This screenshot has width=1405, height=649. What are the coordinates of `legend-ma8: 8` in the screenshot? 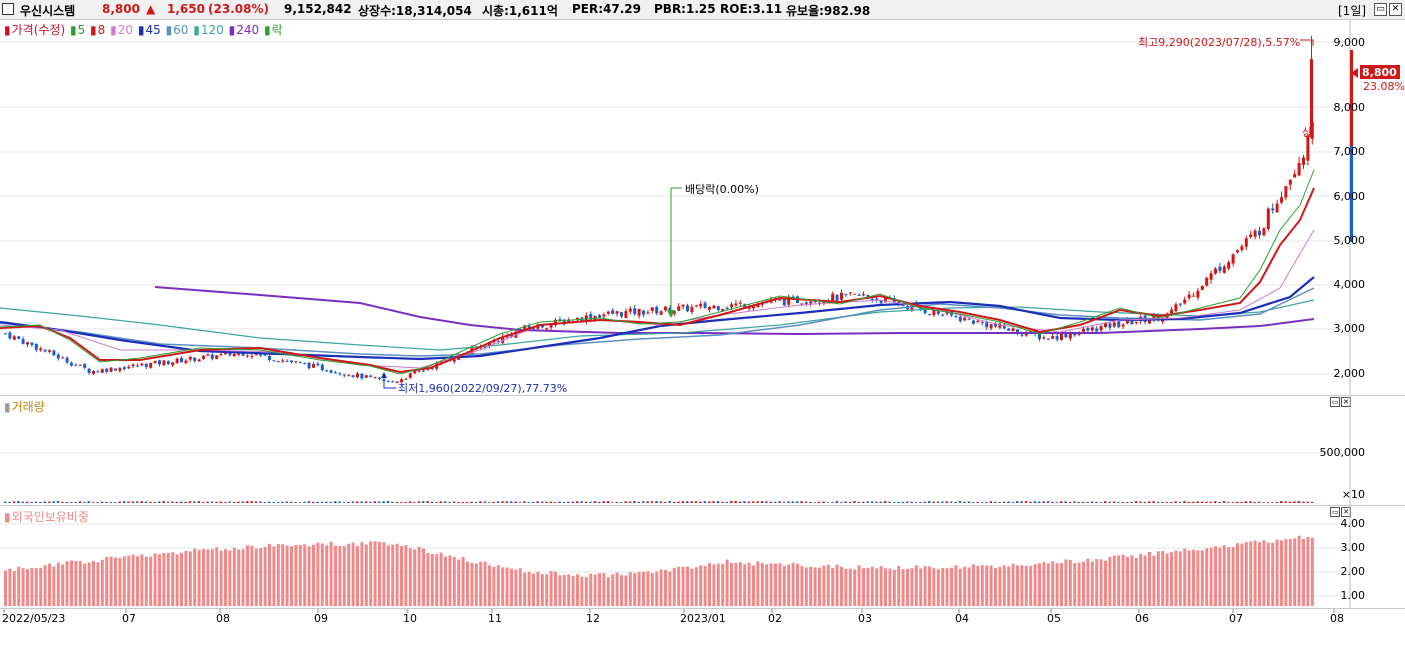 It's located at (101, 30).